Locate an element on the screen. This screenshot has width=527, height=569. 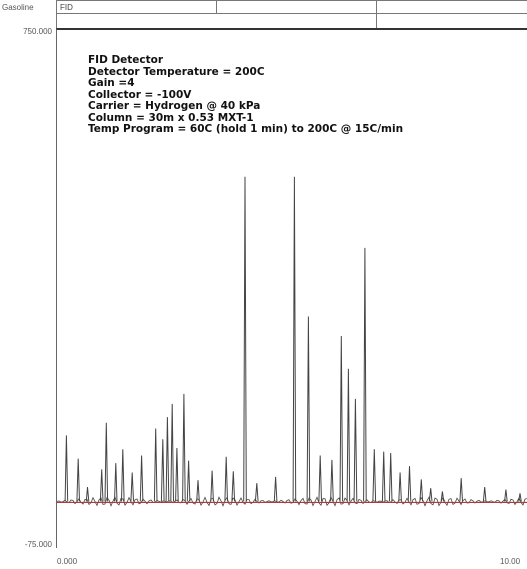
annotation-line: Collector = -100V is located at coordinates (140, 94).